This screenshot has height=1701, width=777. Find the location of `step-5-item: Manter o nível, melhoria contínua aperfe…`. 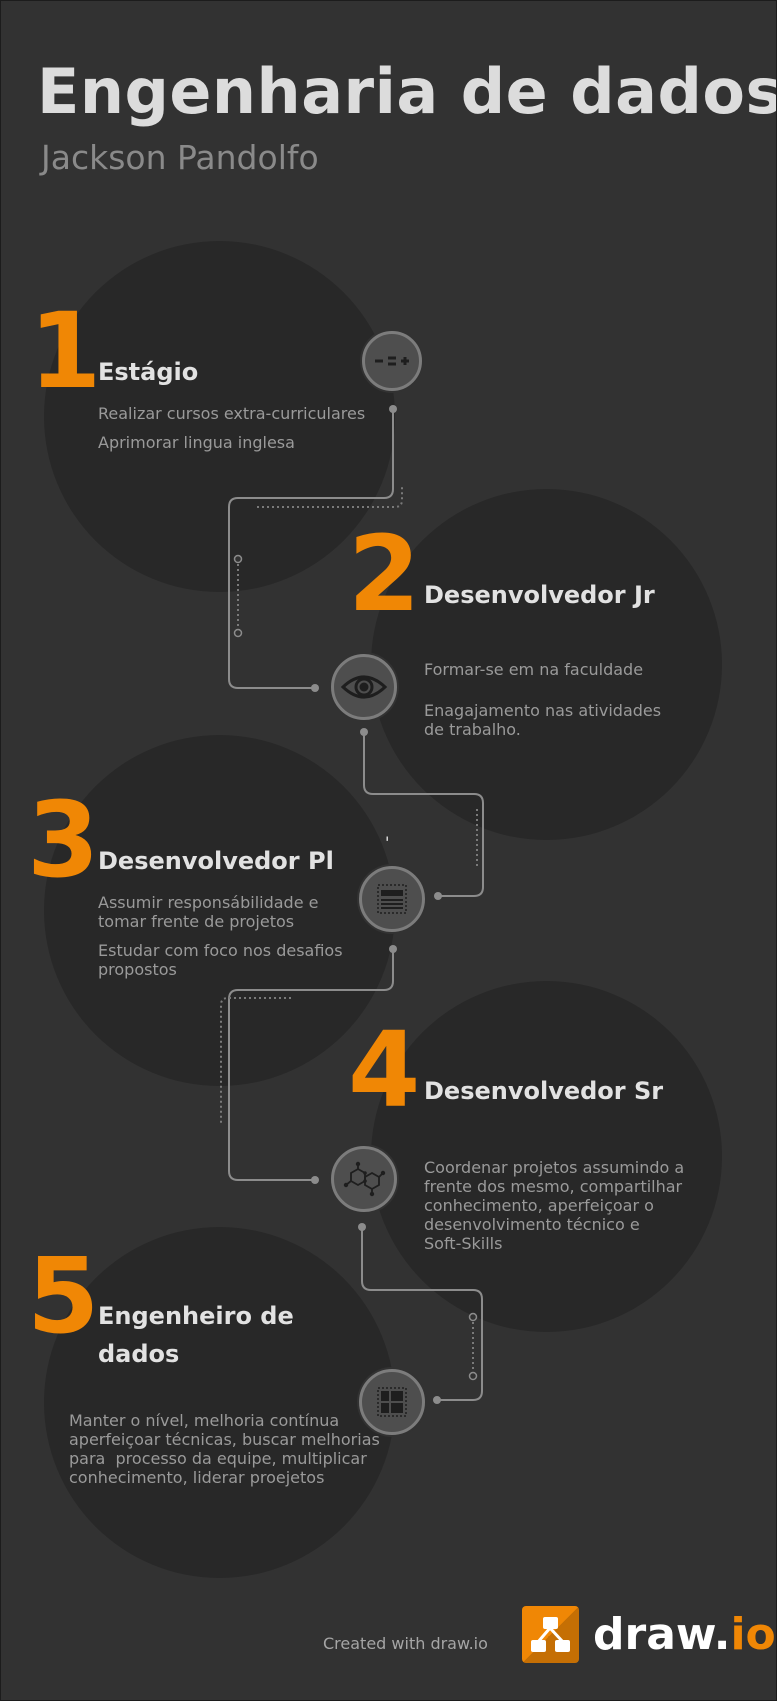

step-5-item: Manter o nível, melhoria contínua aperfe… is located at coordinates (224, 1449).